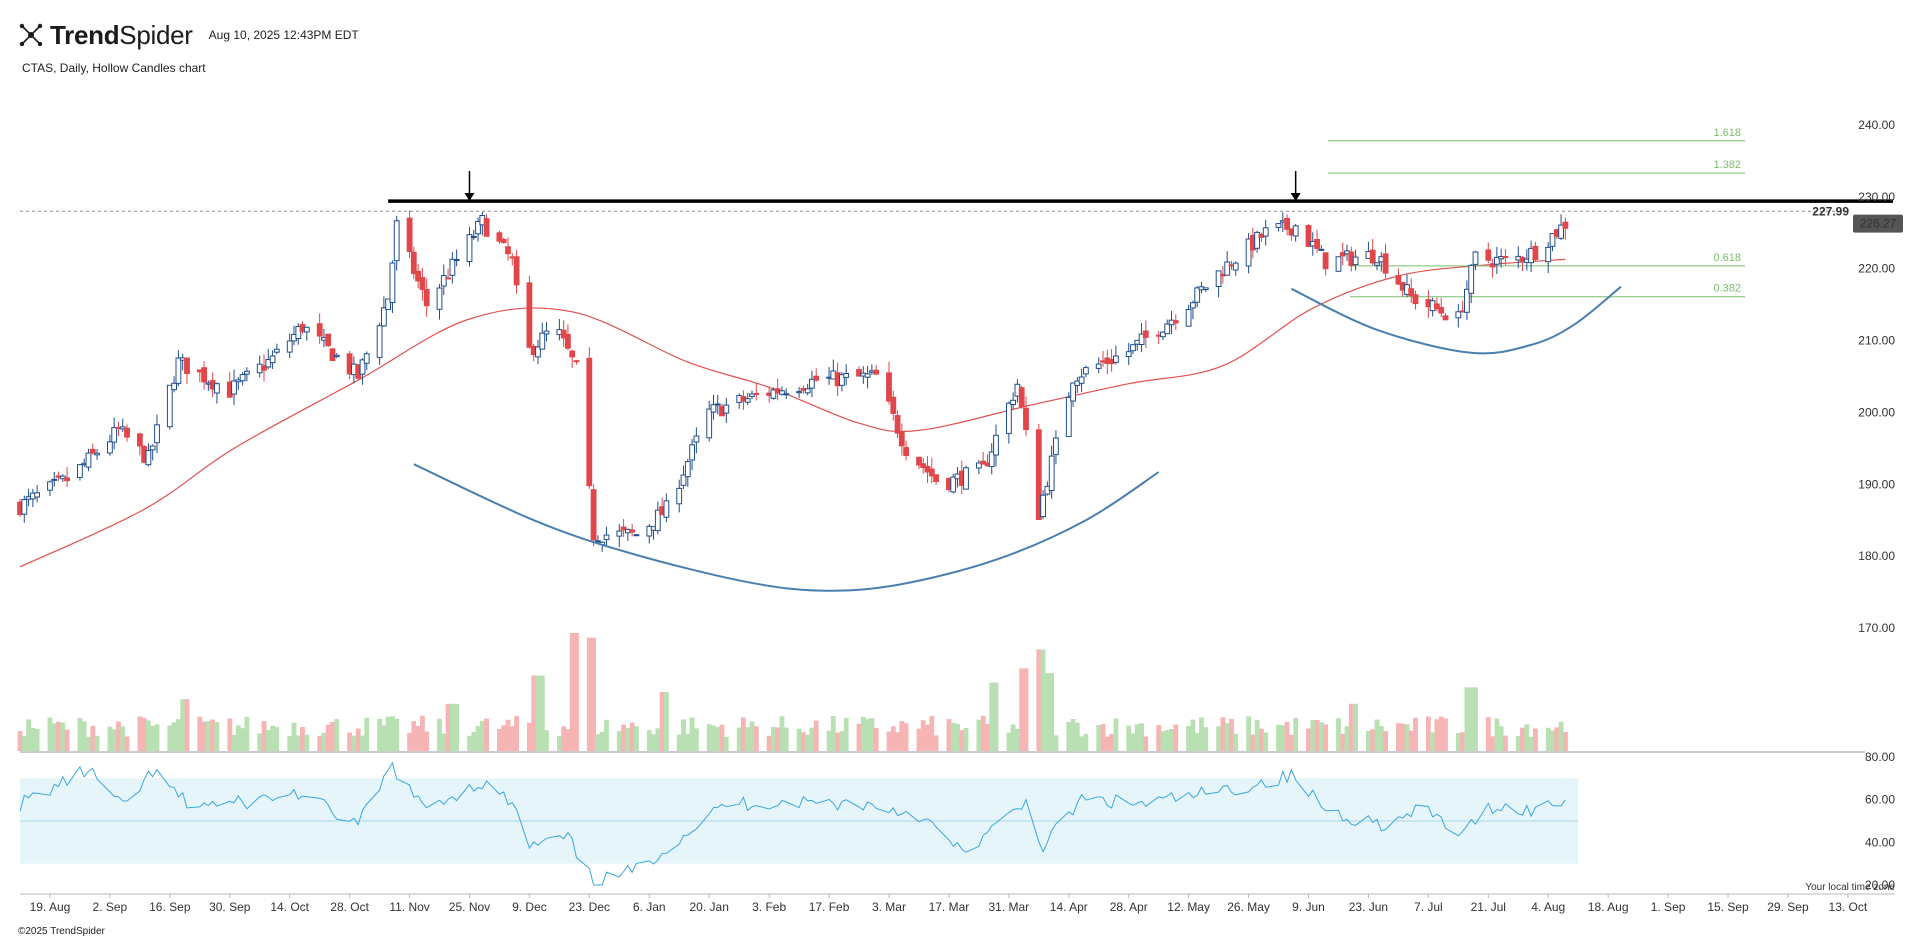 The height and width of the screenshot is (938, 1915). Describe the element at coordinates (409, 907) in the screenshot. I see `x-axis-tick-label: 11. Nov` at that location.